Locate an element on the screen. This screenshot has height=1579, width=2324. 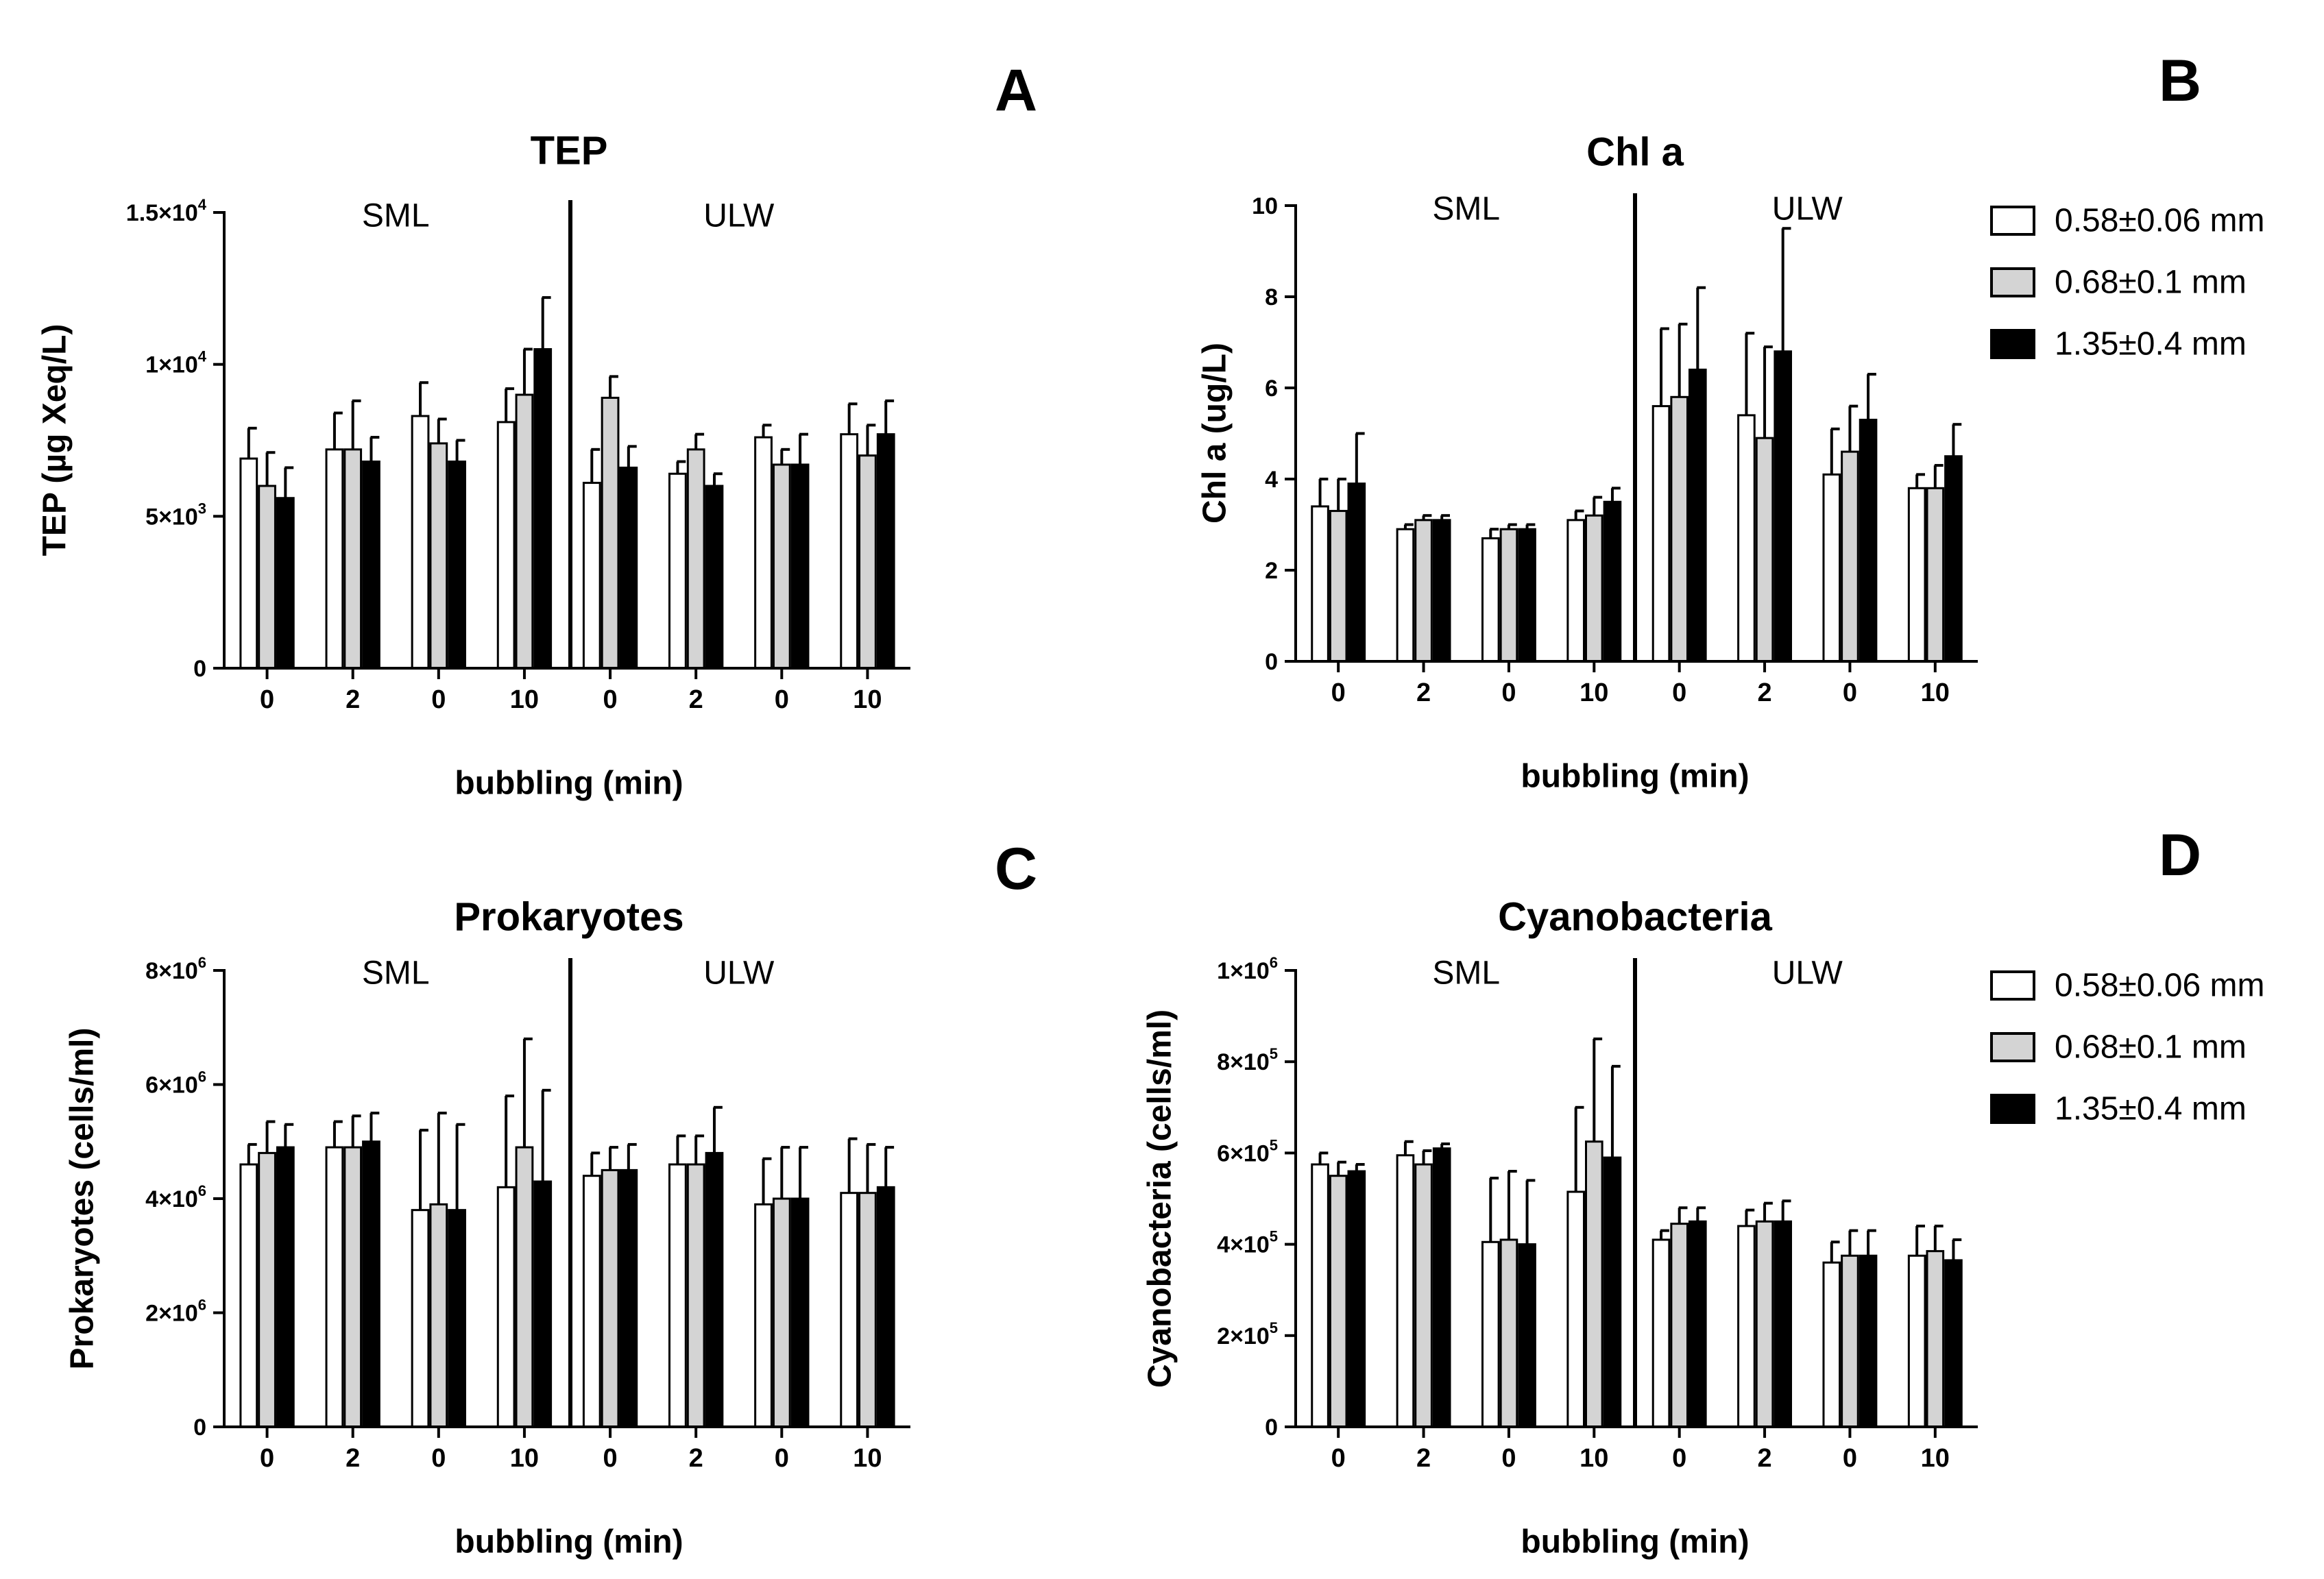
y-tick-exponent: 4 is located at coordinates (202, 356).